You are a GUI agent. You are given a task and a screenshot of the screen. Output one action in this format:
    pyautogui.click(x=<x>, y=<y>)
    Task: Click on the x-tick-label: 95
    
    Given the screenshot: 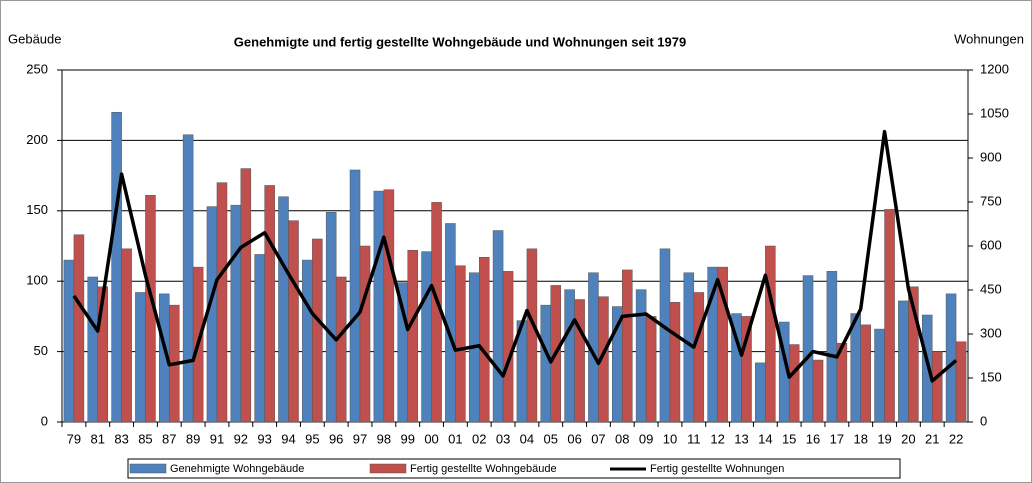 What is the action you would take?
    pyautogui.click(x=312, y=438)
    